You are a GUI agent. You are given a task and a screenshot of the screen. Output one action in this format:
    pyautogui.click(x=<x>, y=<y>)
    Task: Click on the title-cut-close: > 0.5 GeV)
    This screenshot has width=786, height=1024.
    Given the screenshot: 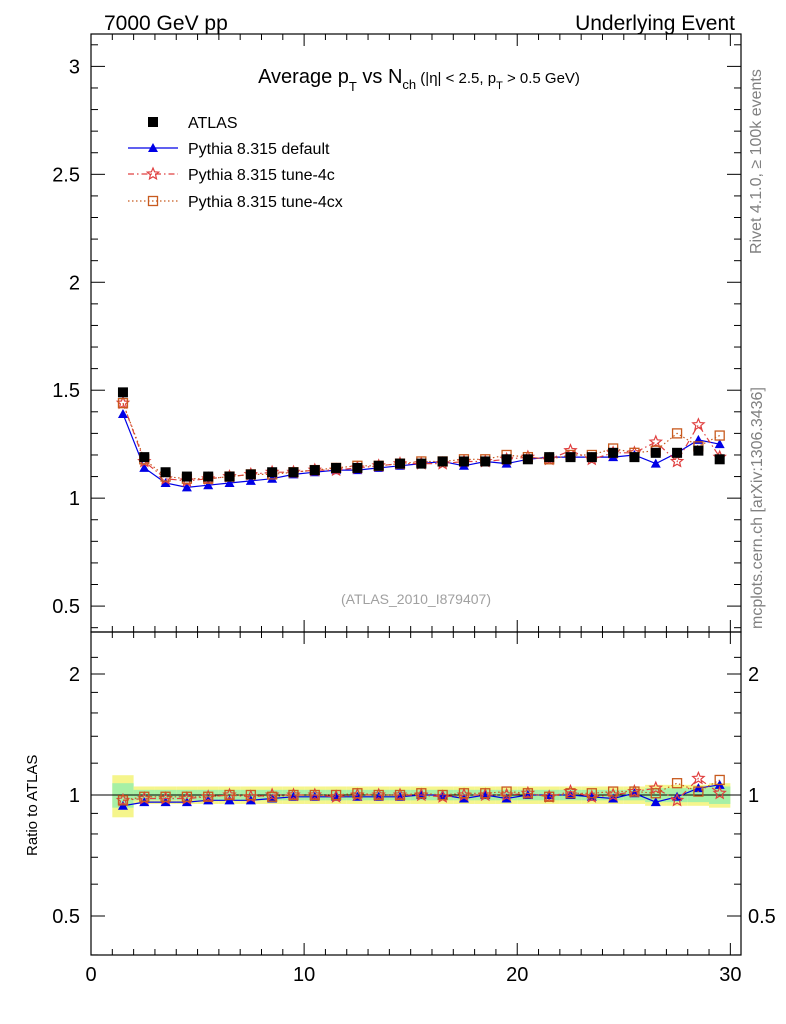 What is the action you would take?
    pyautogui.click(x=541, y=78)
    